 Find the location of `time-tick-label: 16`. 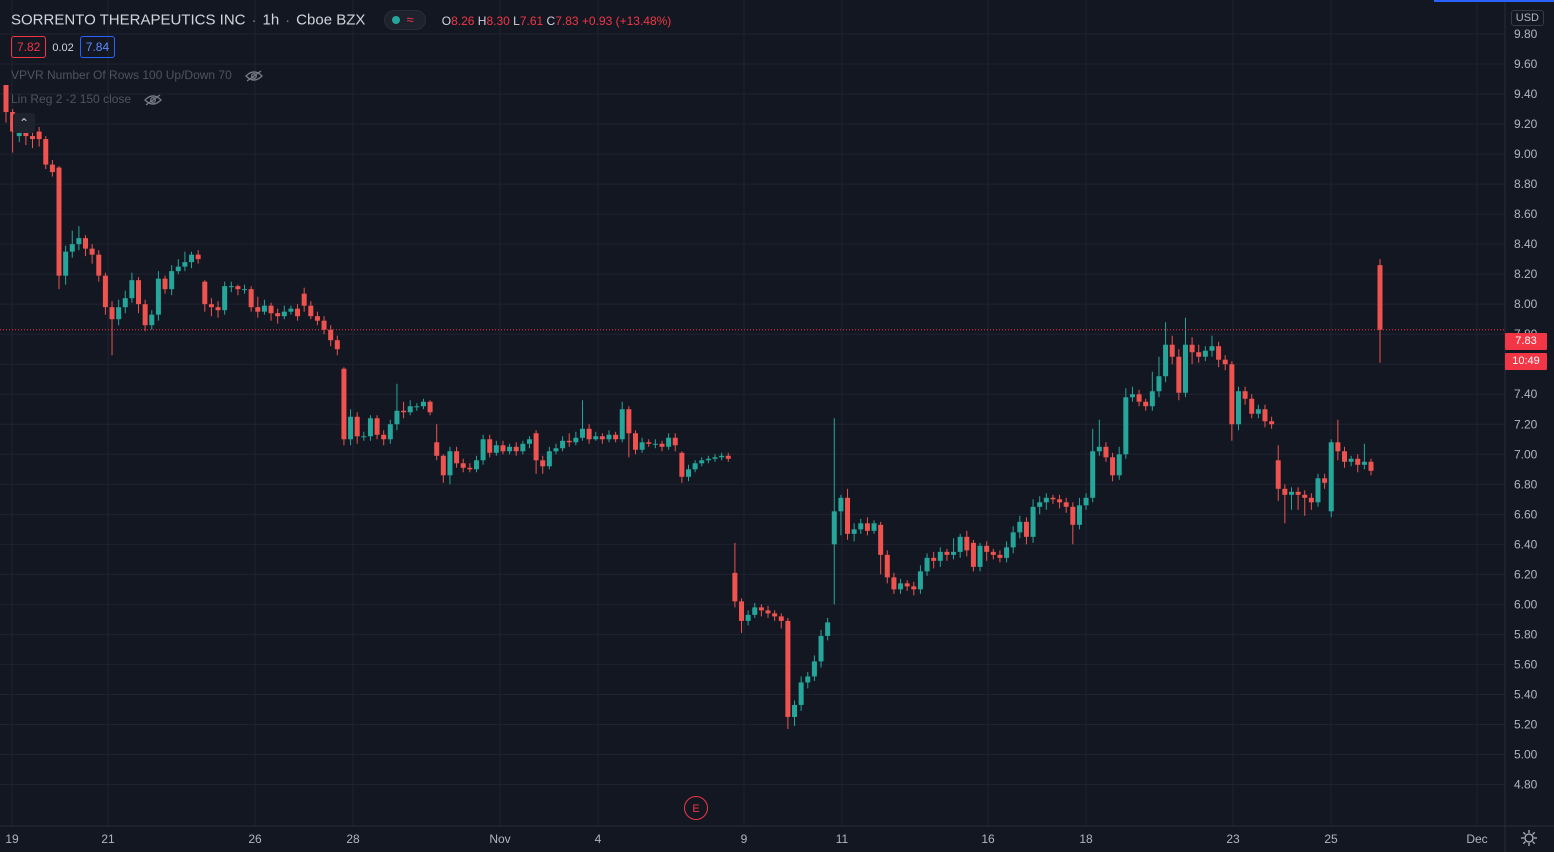

time-tick-label: 16 is located at coordinates (988, 839).